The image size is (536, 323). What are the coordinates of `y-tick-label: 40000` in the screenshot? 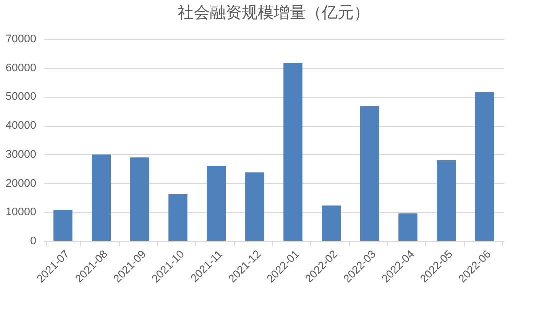 It's located at (21, 126).